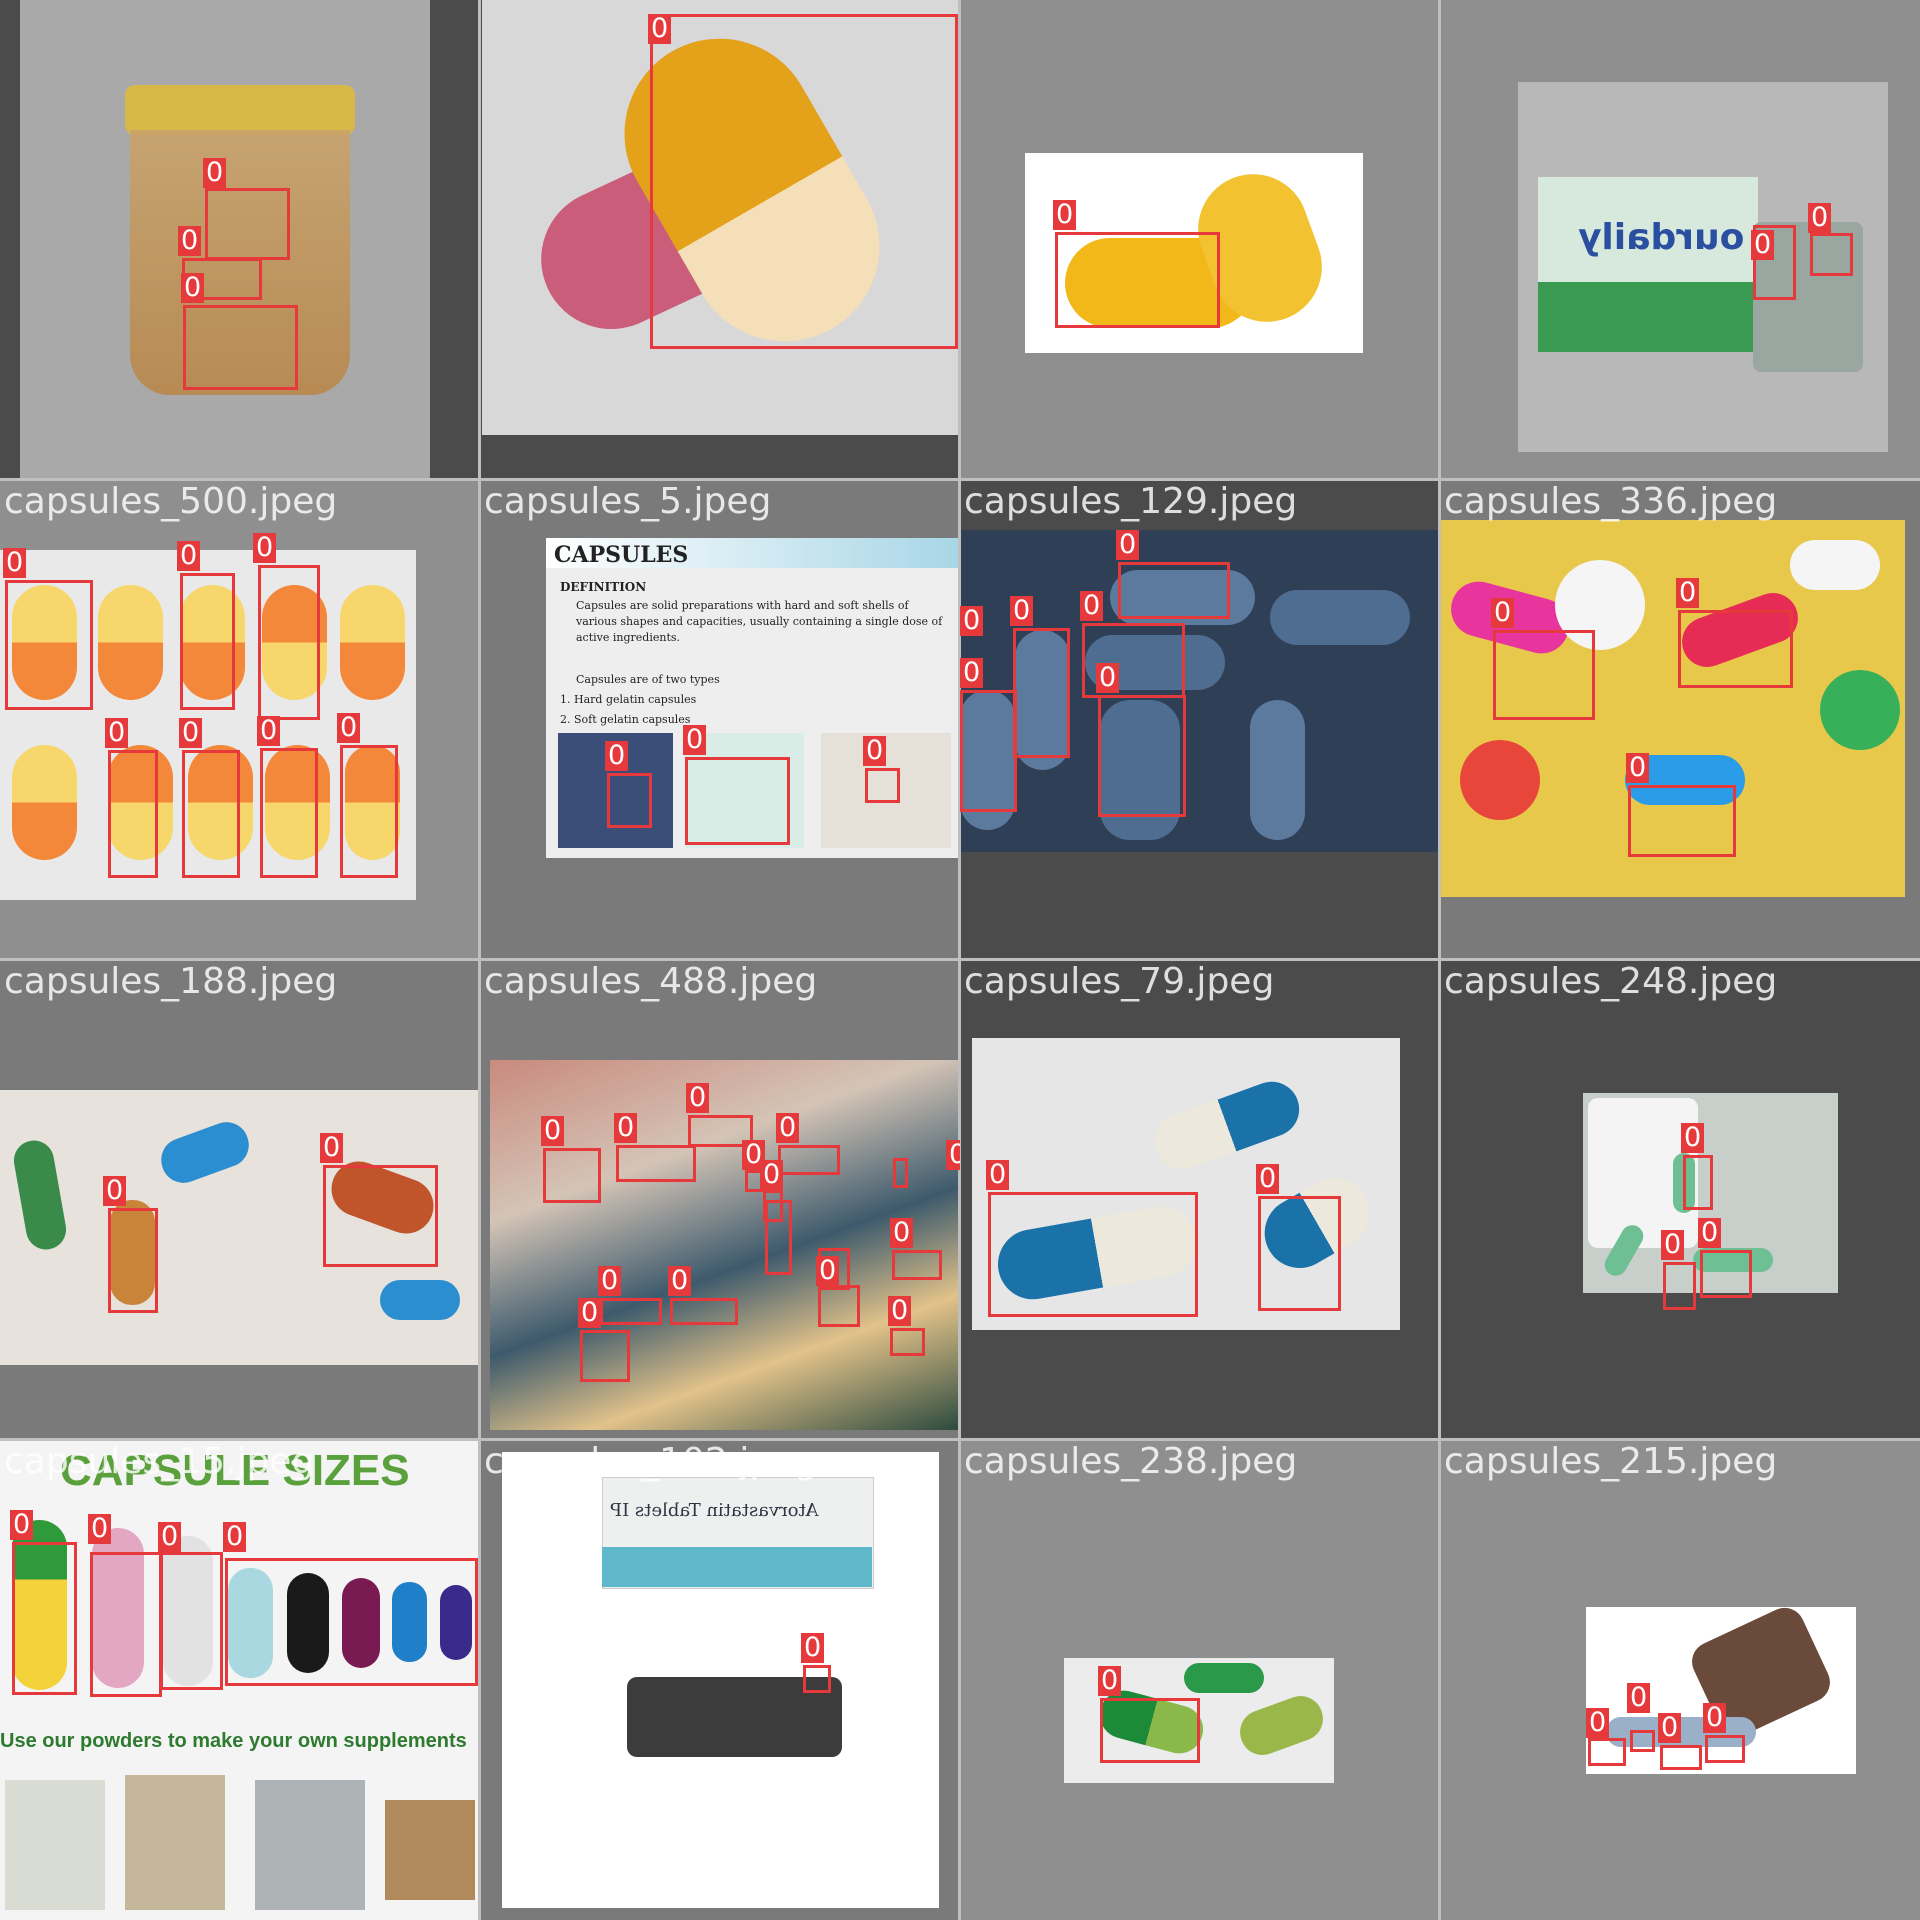 The height and width of the screenshot is (1920, 1920). I want to click on tile-7: capsules_336.jpeg 0 0 0, so click(1680, 720).